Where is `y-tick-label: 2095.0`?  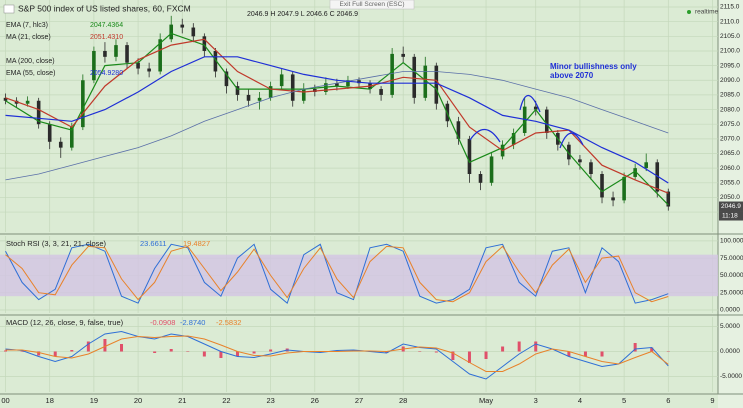 y-tick-label: 2095.0 is located at coordinates (730, 65).